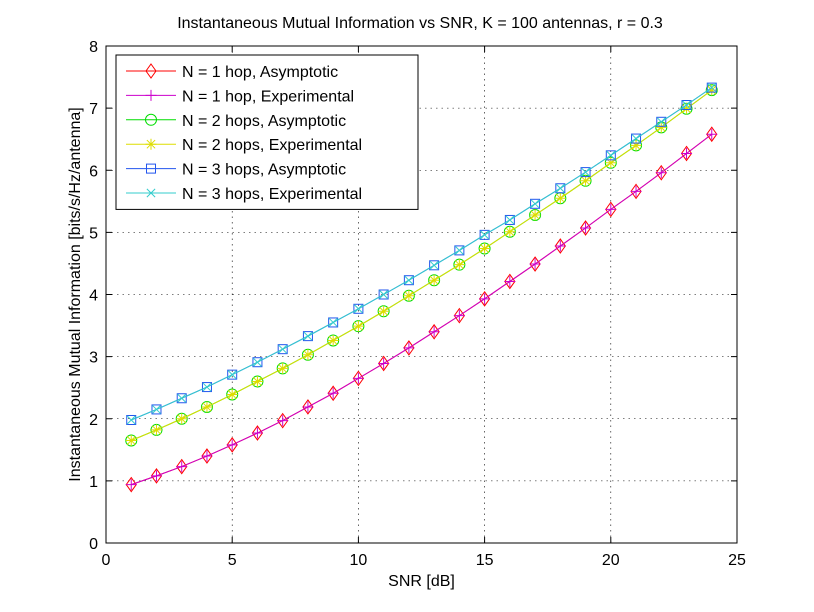  Describe the element at coordinates (93, 296) in the screenshot. I see `y-tick-label: 4` at that location.